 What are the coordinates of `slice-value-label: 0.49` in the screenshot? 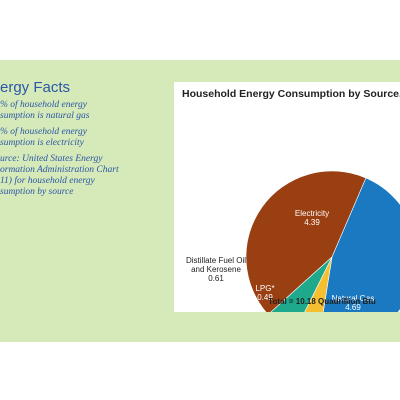 It's located at (265, 297).